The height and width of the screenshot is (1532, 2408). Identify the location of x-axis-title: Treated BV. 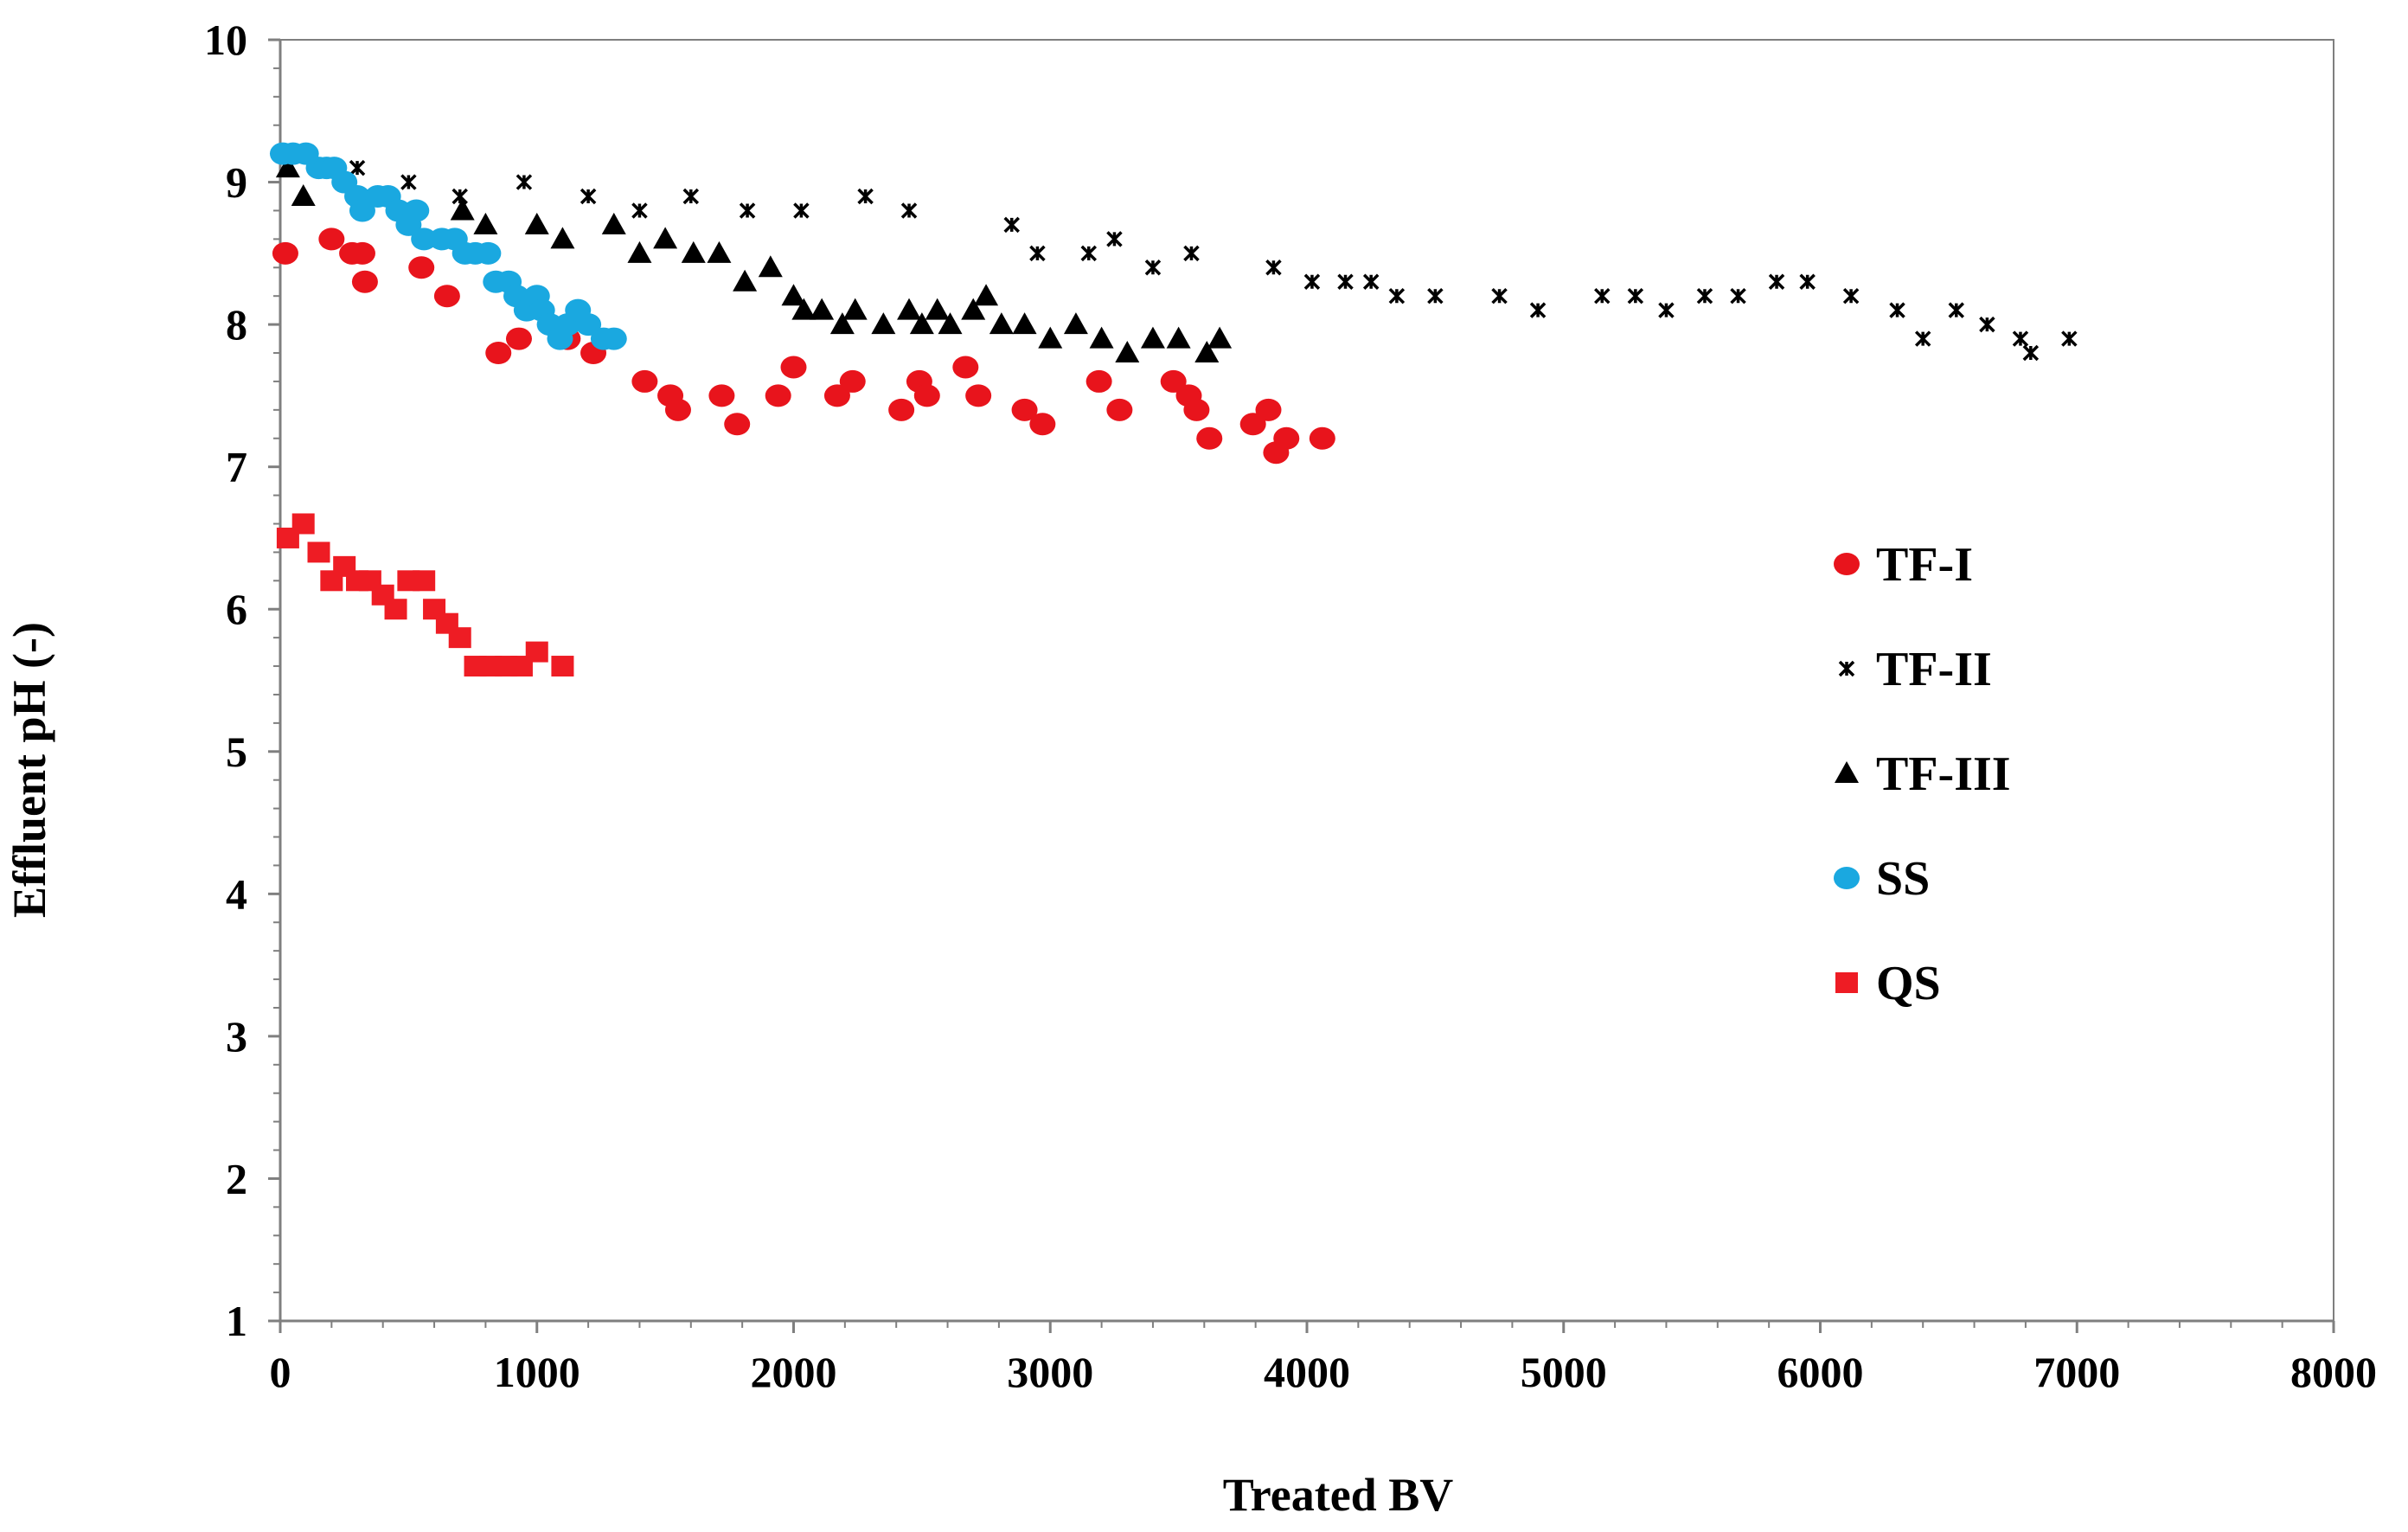
(1338, 1495).